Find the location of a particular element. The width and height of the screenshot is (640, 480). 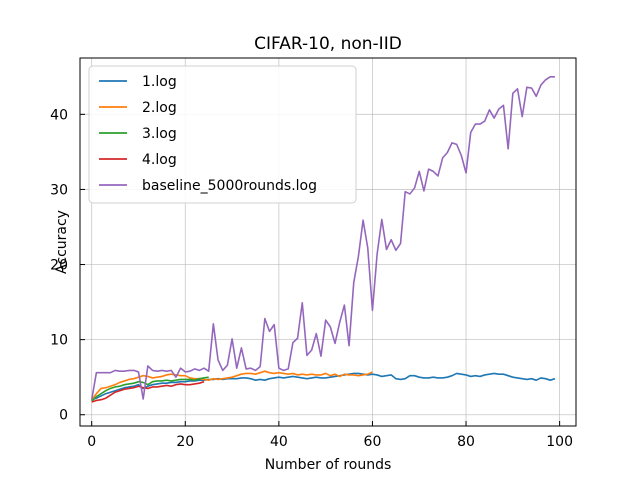

y-axis-label: Accuracy is located at coordinates (62, 242).